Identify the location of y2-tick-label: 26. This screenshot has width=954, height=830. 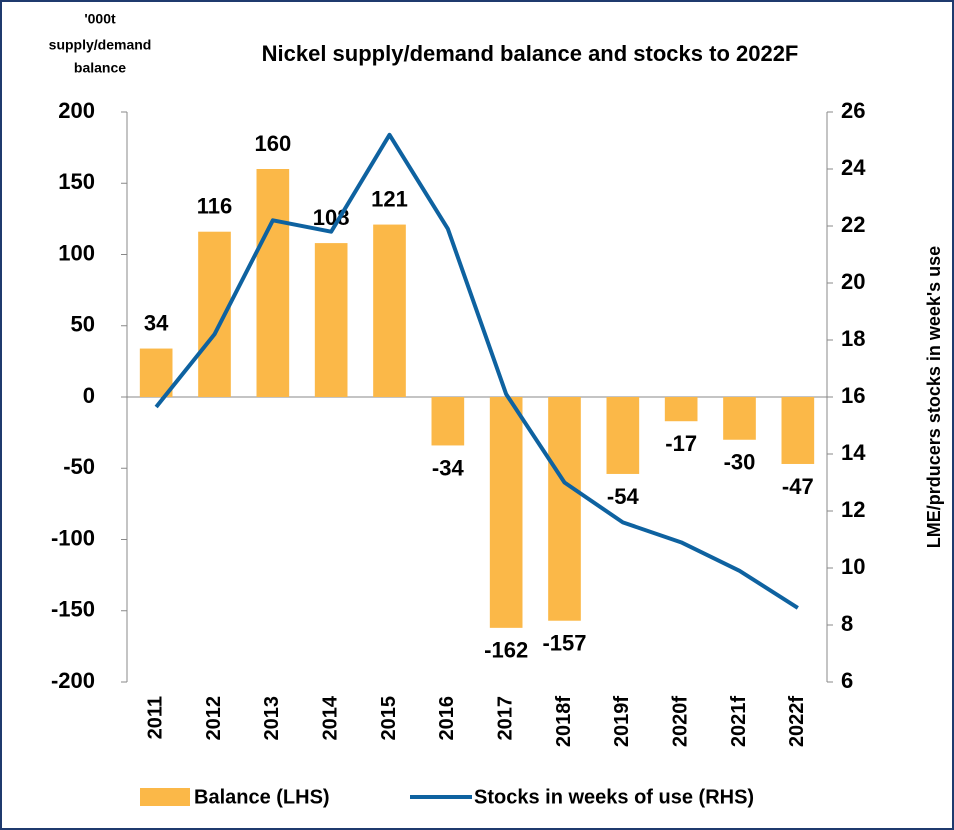
(853, 110).